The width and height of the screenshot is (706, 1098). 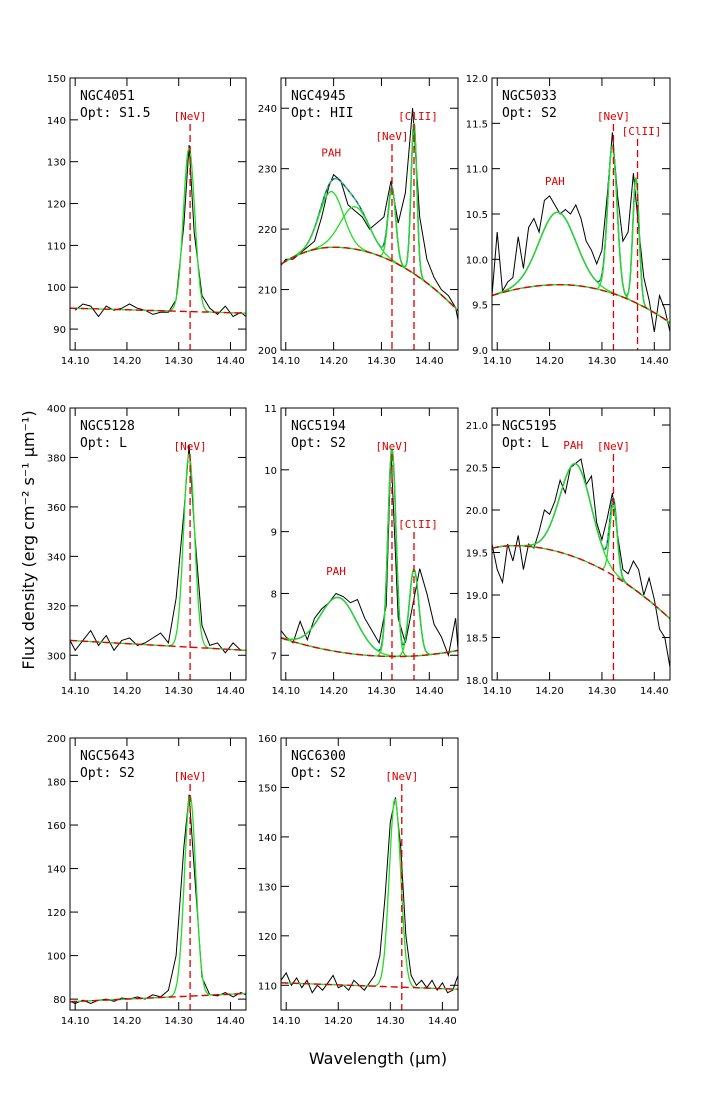 I want to click on y-tick-label: 10, so click(x=270, y=471).